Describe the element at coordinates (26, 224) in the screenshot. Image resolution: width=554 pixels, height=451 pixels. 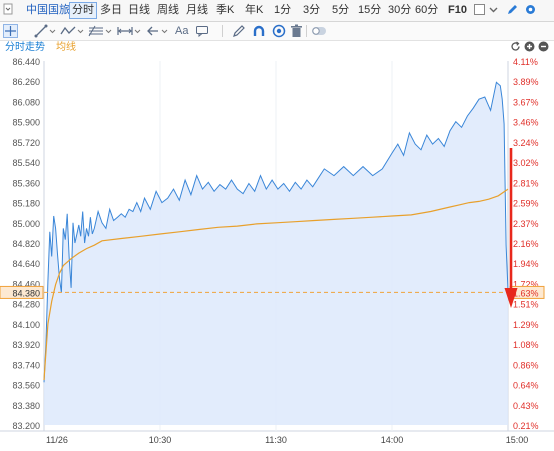
I see `price-tick-label: 85.000` at that location.